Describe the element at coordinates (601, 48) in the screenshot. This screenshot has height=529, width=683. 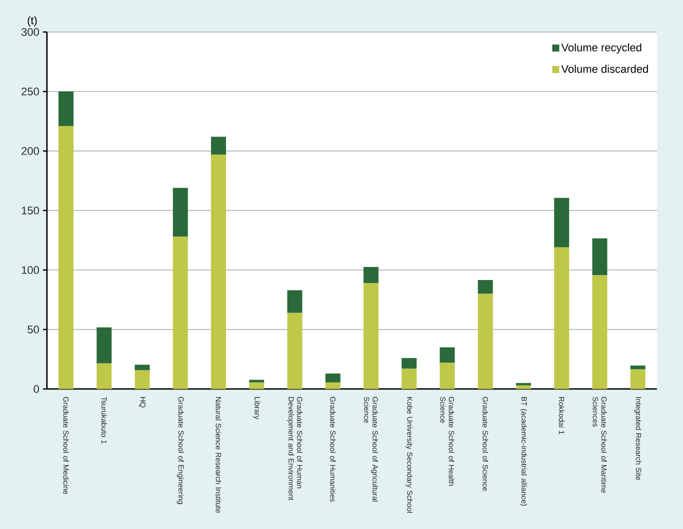
I see `legend-label: Volume recycled` at that location.